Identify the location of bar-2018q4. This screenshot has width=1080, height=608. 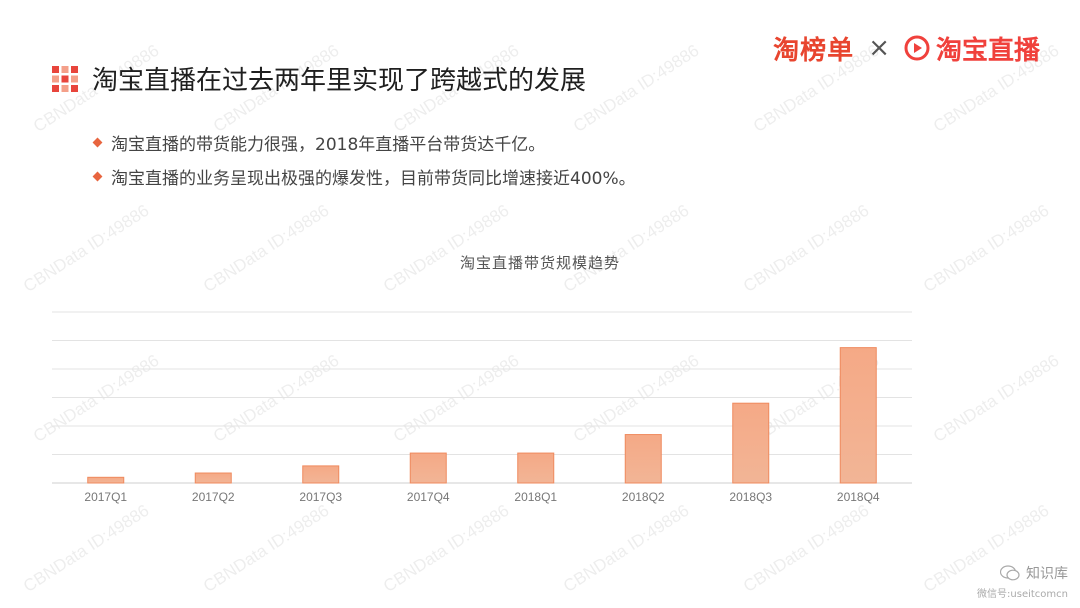
(858, 415).